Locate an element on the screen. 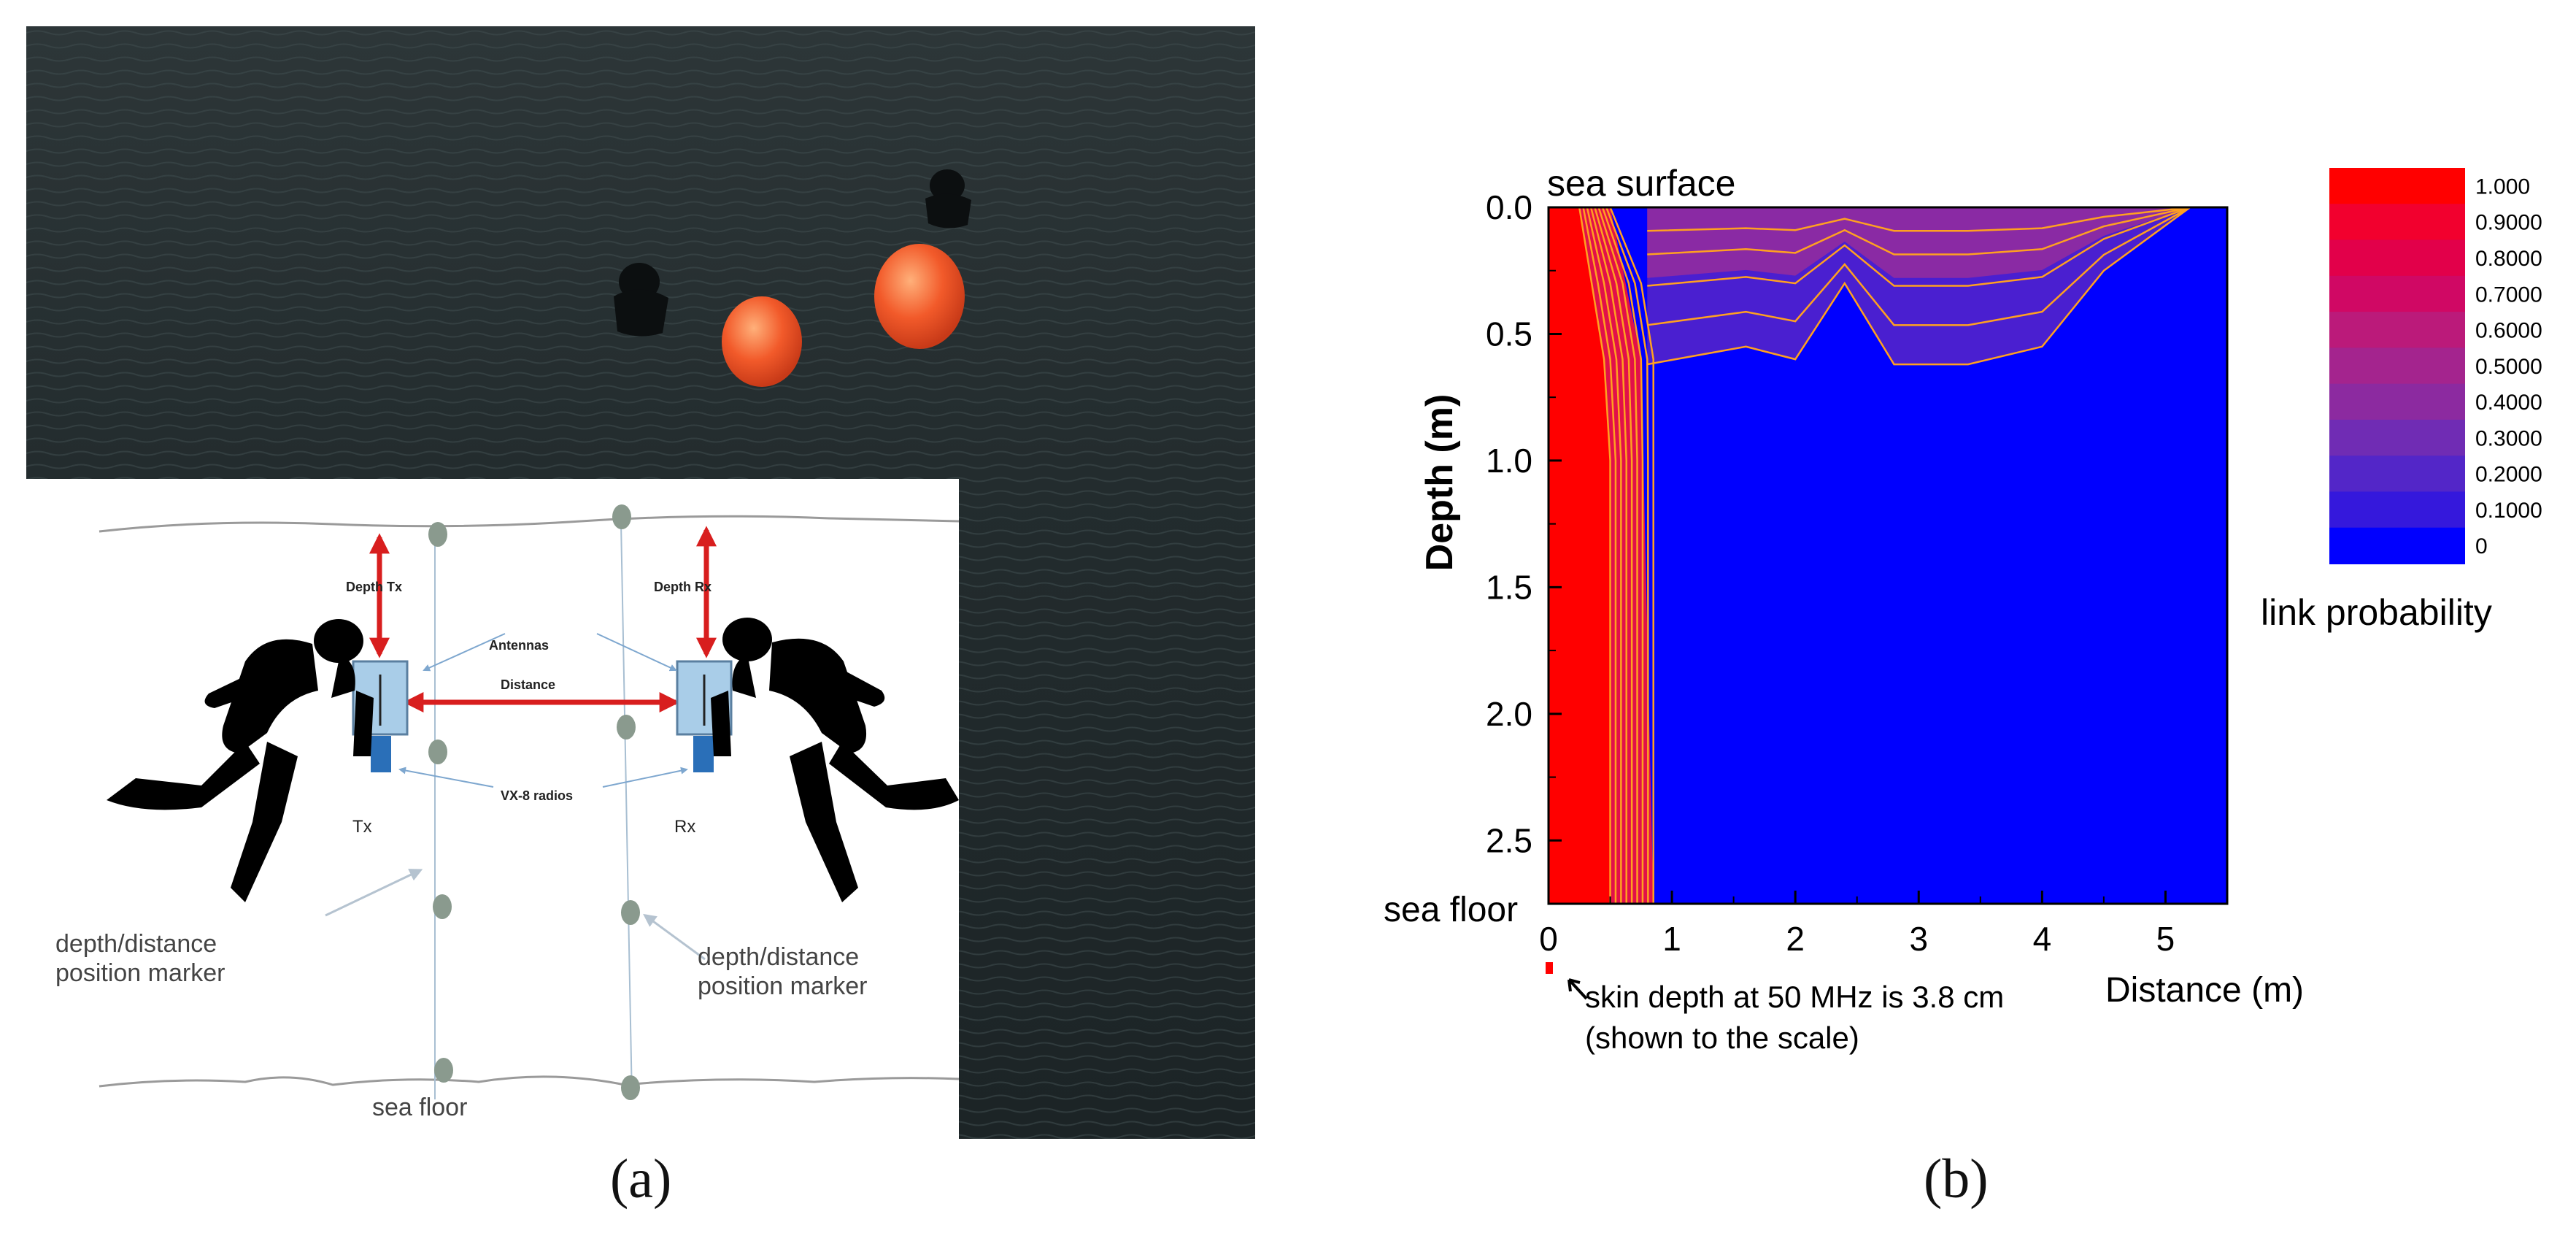 The image size is (2576, 1233). radio-pointer-right is located at coordinates (645, 777).